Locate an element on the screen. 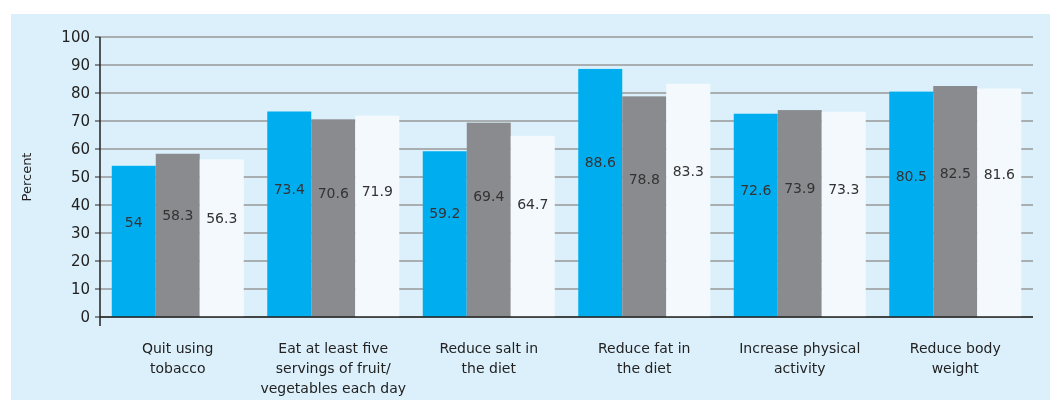  y-tick-label: 0 is located at coordinates (85, 316).